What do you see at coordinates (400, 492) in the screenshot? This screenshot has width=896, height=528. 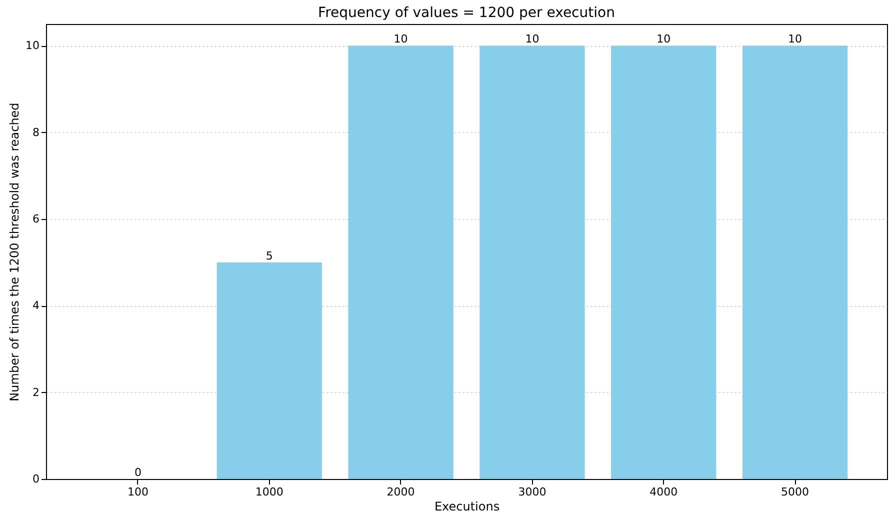 I see `x-tick-label: 2000` at bounding box center [400, 492].